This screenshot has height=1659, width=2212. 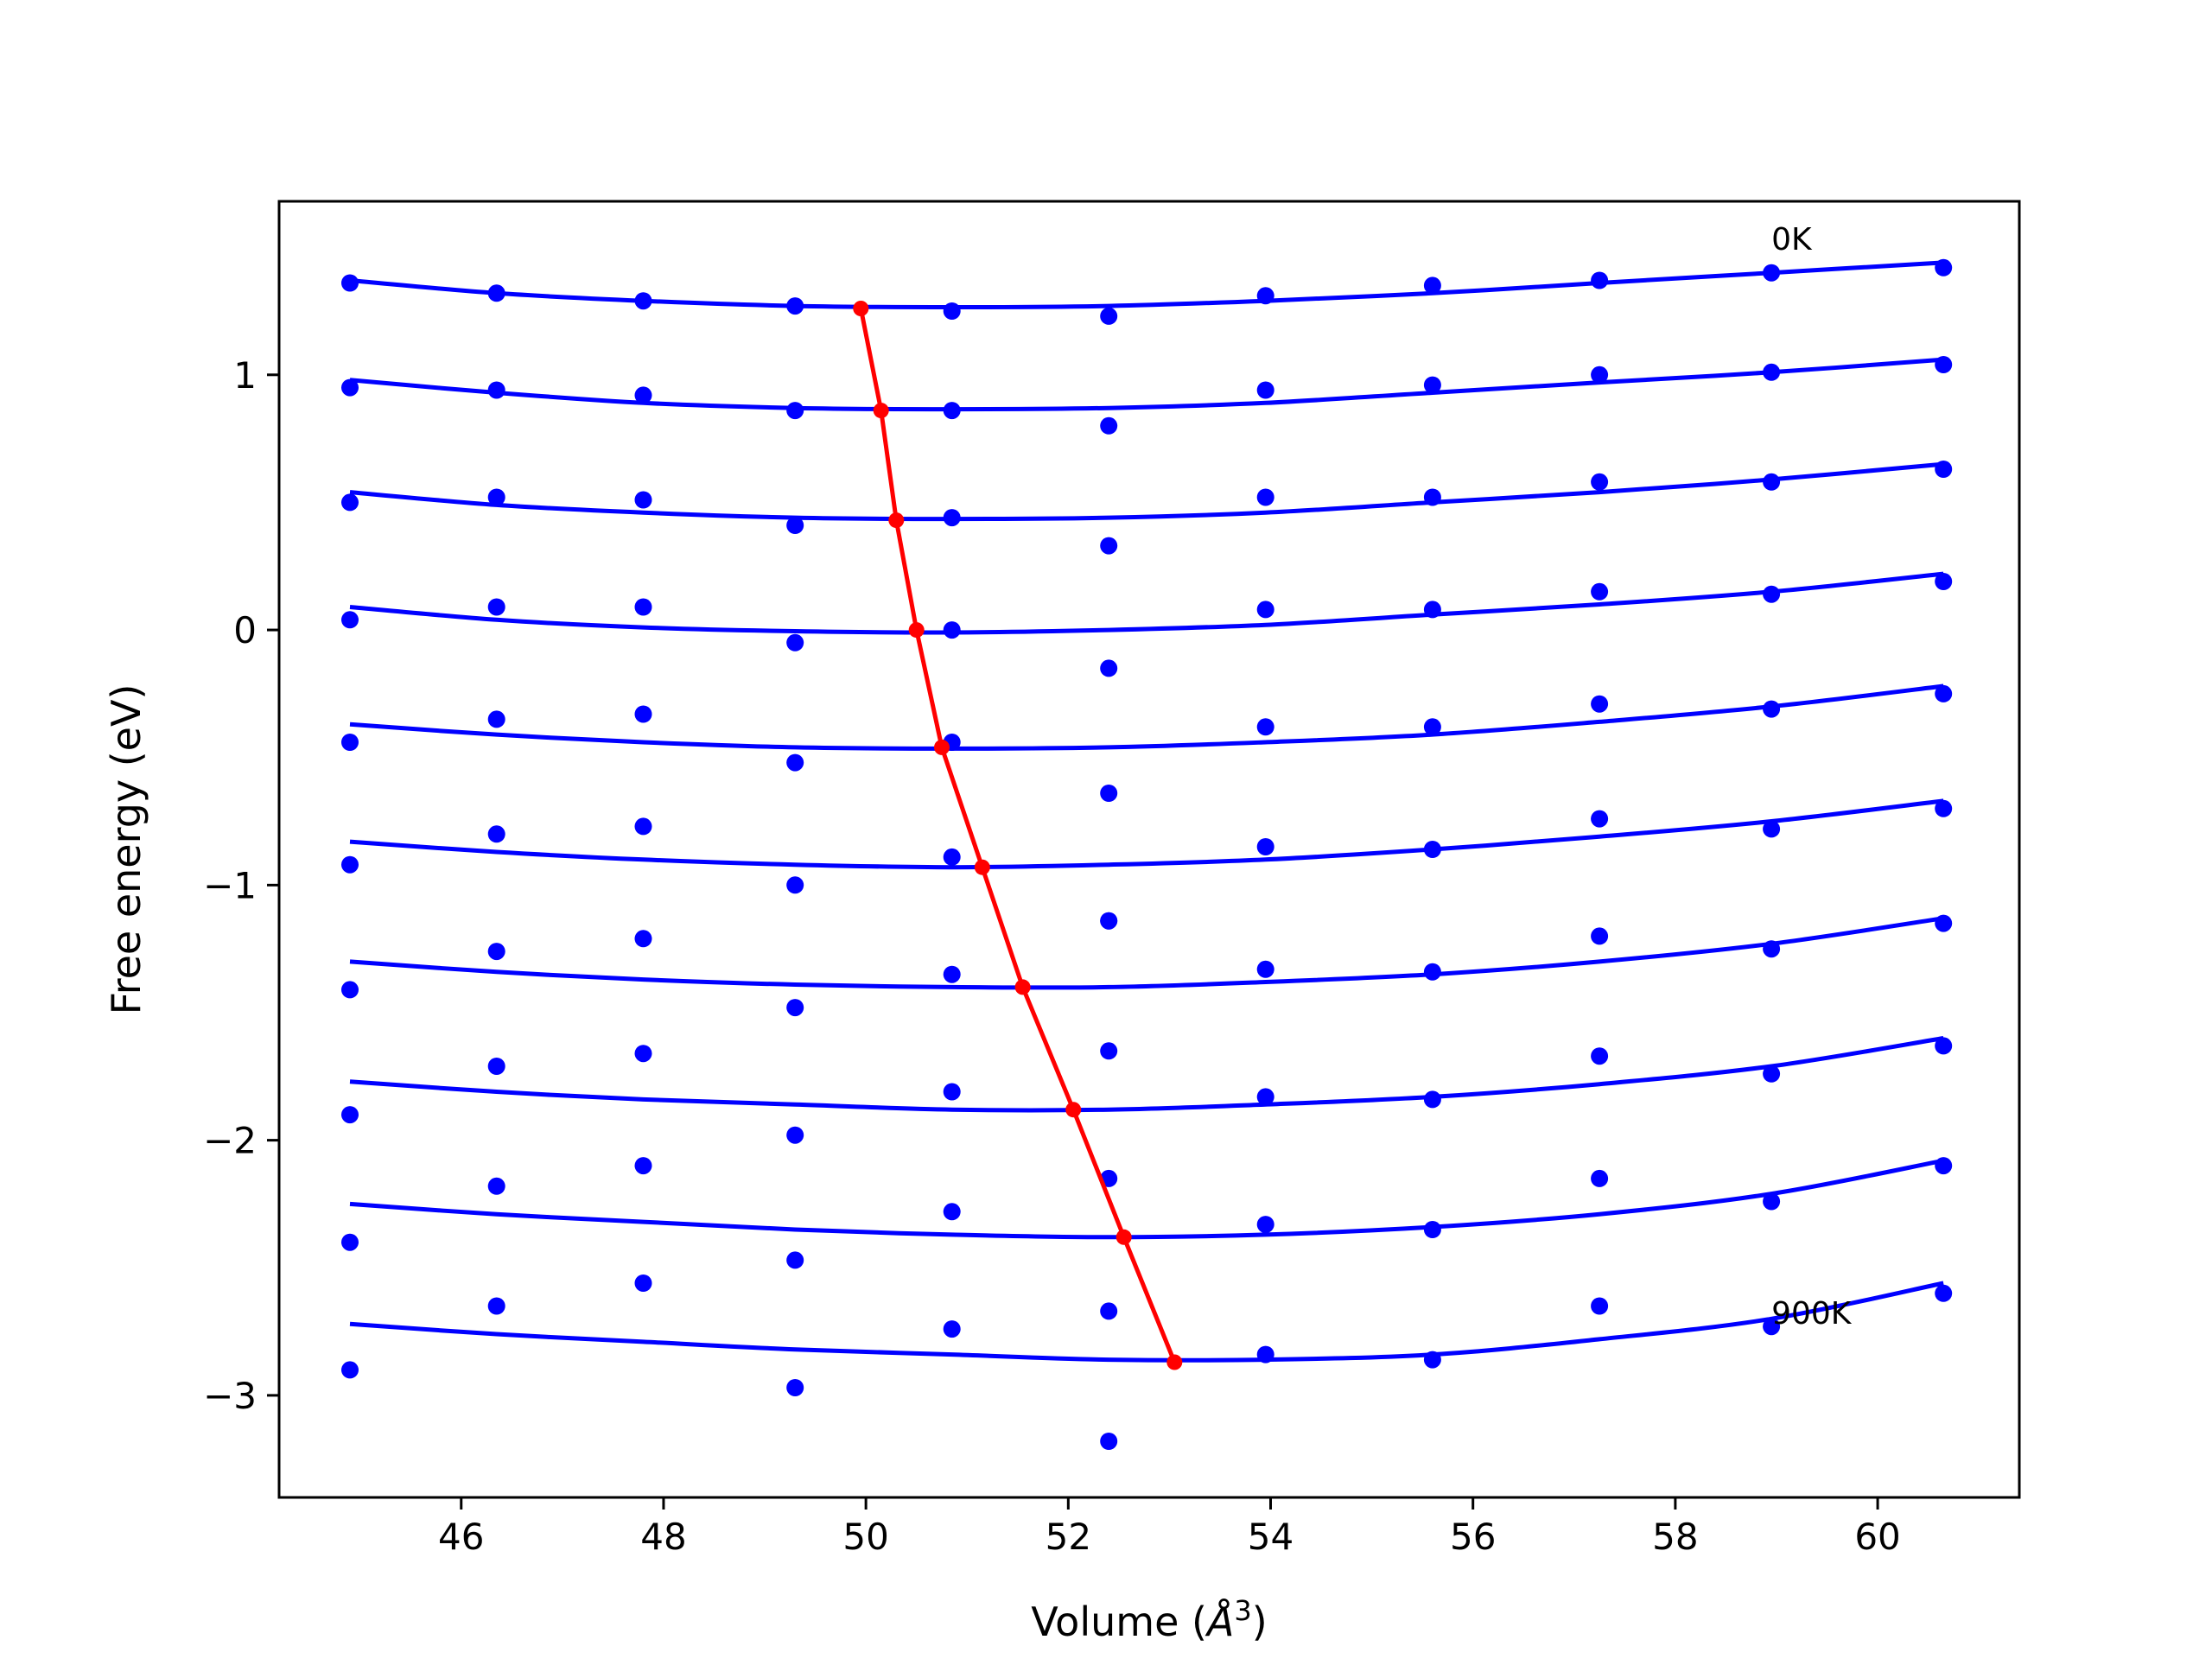 I want to click on equilibrium-line, so click(x=1018, y=835).